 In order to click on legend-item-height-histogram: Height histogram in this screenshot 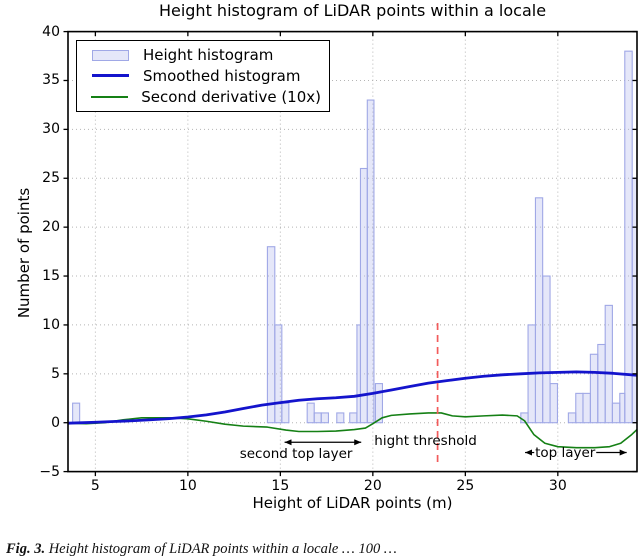, I will do `click(204, 55)`.